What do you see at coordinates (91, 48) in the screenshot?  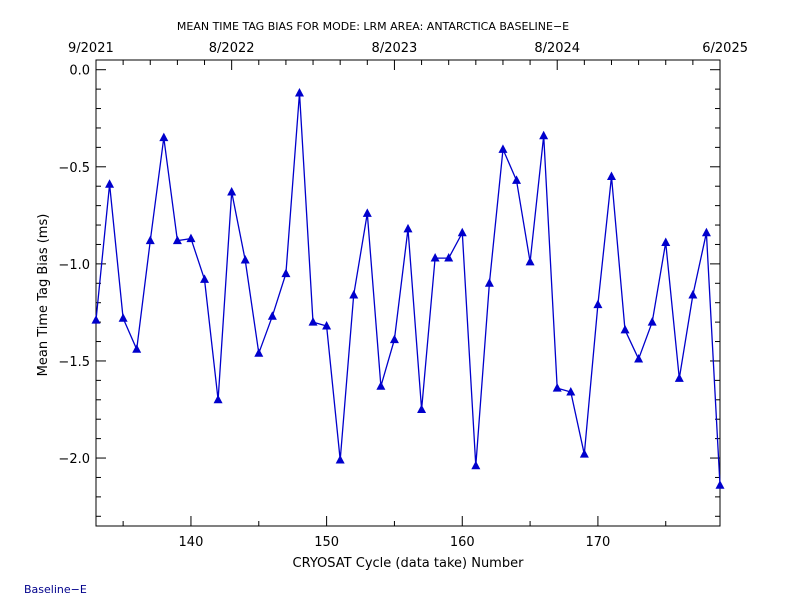 I see `top-date-label: 9/2021` at bounding box center [91, 48].